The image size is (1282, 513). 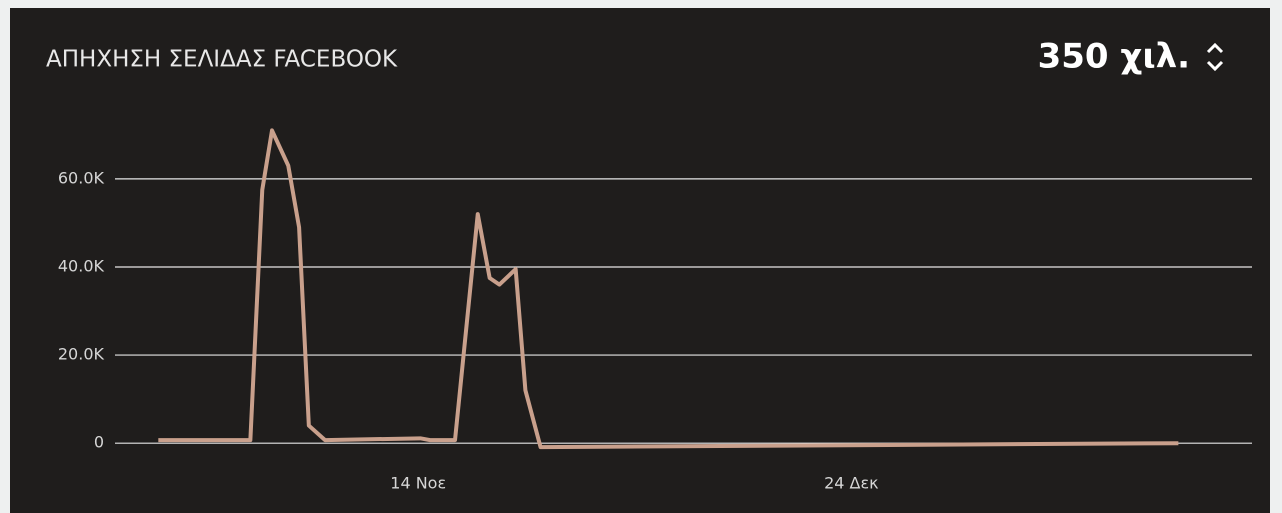 What do you see at coordinates (99, 442) in the screenshot?
I see `y-tick-label: 0` at bounding box center [99, 442].